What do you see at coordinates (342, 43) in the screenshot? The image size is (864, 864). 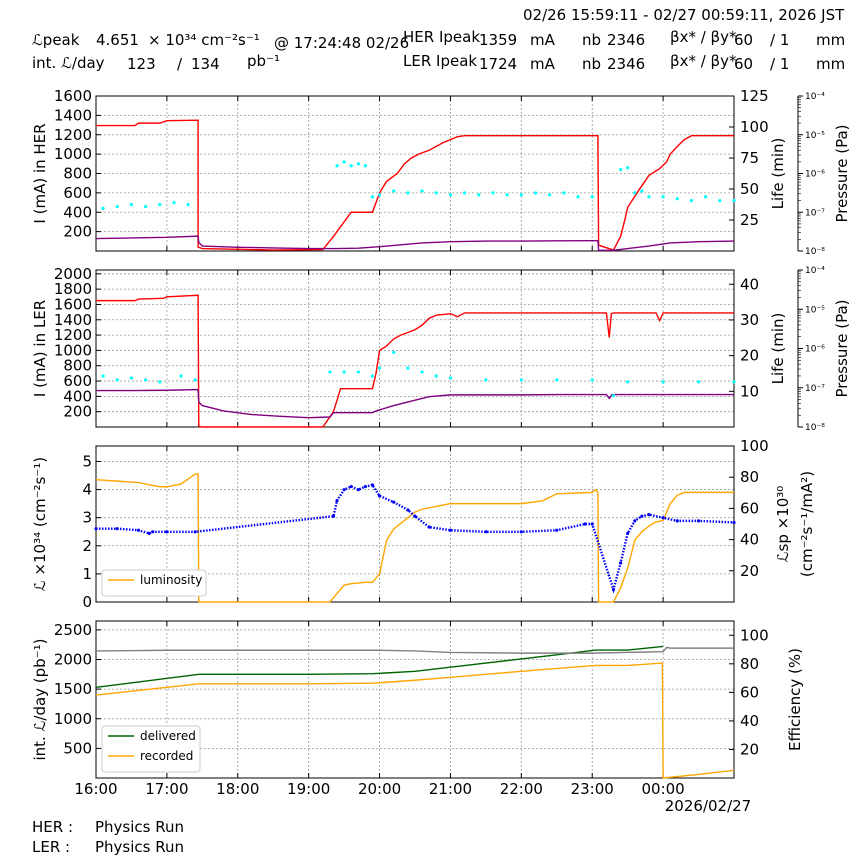 I see `lpeak-time: @ 17:24:48 02/26` at bounding box center [342, 43].